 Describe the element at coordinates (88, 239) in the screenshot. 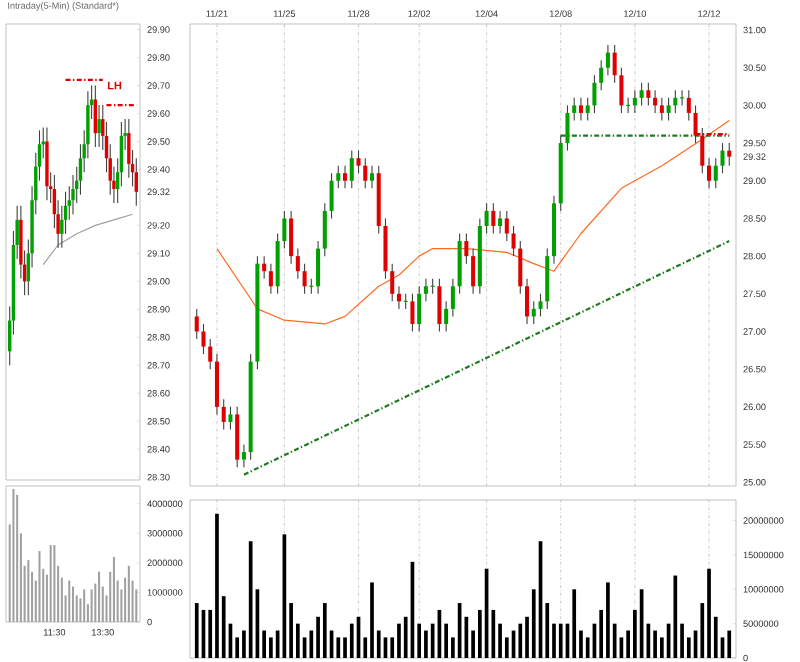

I see `line-series` at that location.